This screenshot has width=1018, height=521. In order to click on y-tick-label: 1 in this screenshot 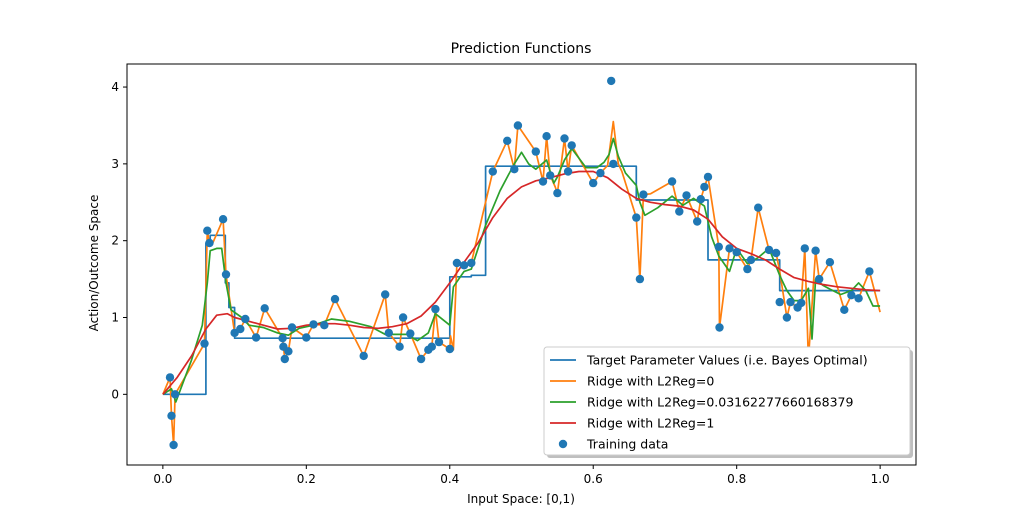, I will do `click(115, 318)`.